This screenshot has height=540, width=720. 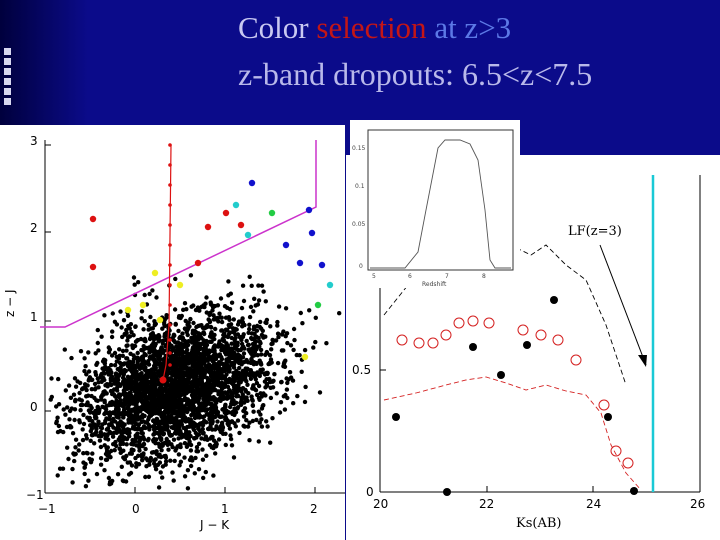 I want to click on redshift-distribution-inset: 5 6 7 8 0.15 0.1 0.05 0 Redshift, so click(x=435, y=204).